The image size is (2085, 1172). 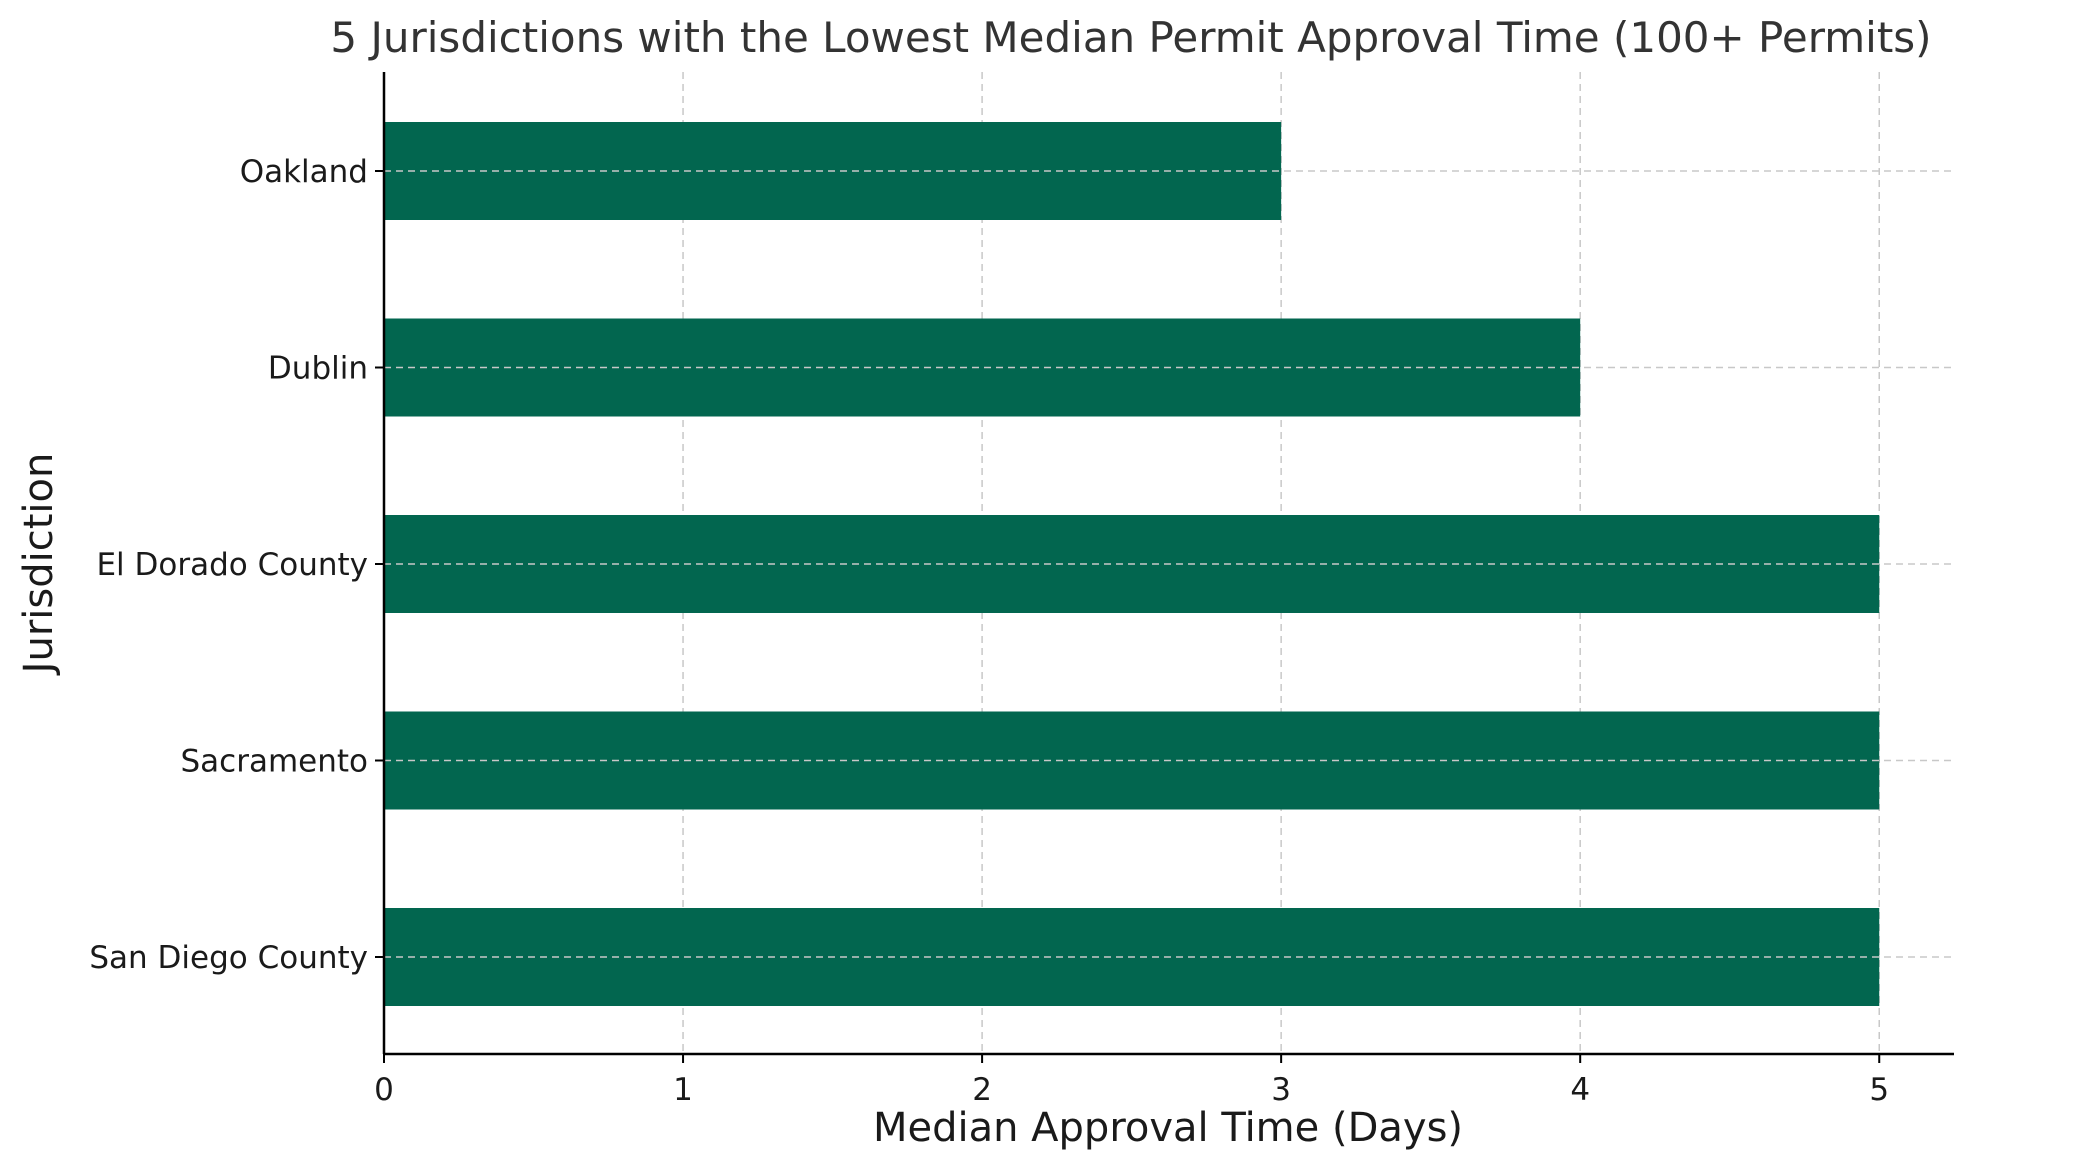 What do you see at coordinates (318, 369) in the screenshot?
I see `y-tick-label: Dublin` at bounding box center [318, 369].